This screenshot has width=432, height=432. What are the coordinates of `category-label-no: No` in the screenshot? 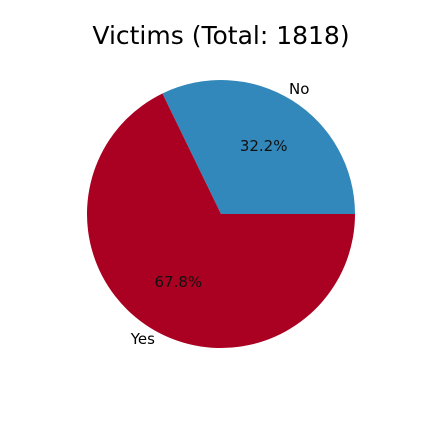 It's located at (299, 89).